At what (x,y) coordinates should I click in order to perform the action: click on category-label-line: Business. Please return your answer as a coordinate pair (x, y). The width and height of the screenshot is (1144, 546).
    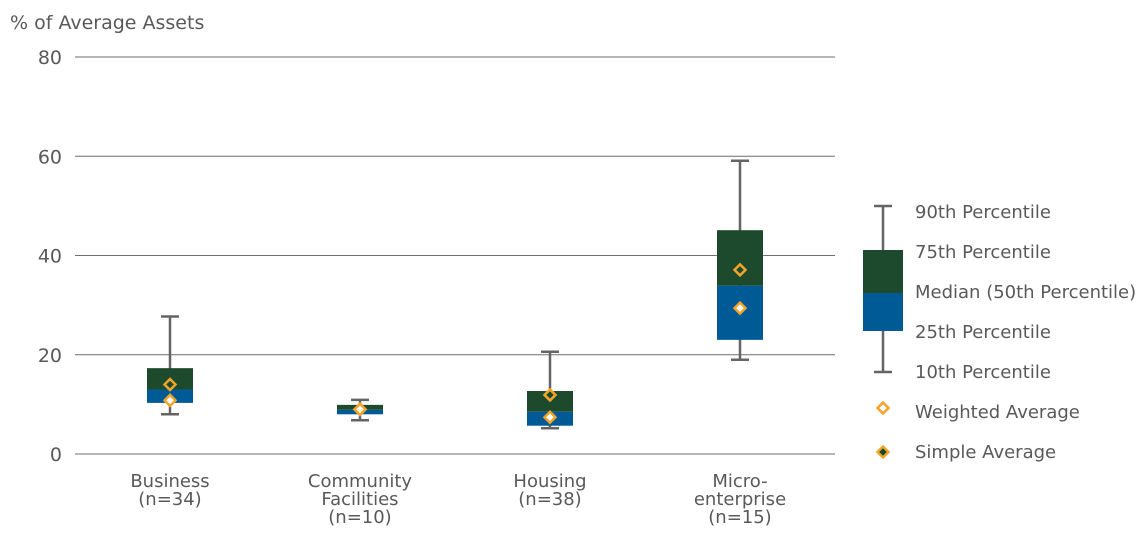
    Looking at the image, I should click on (169, 481).